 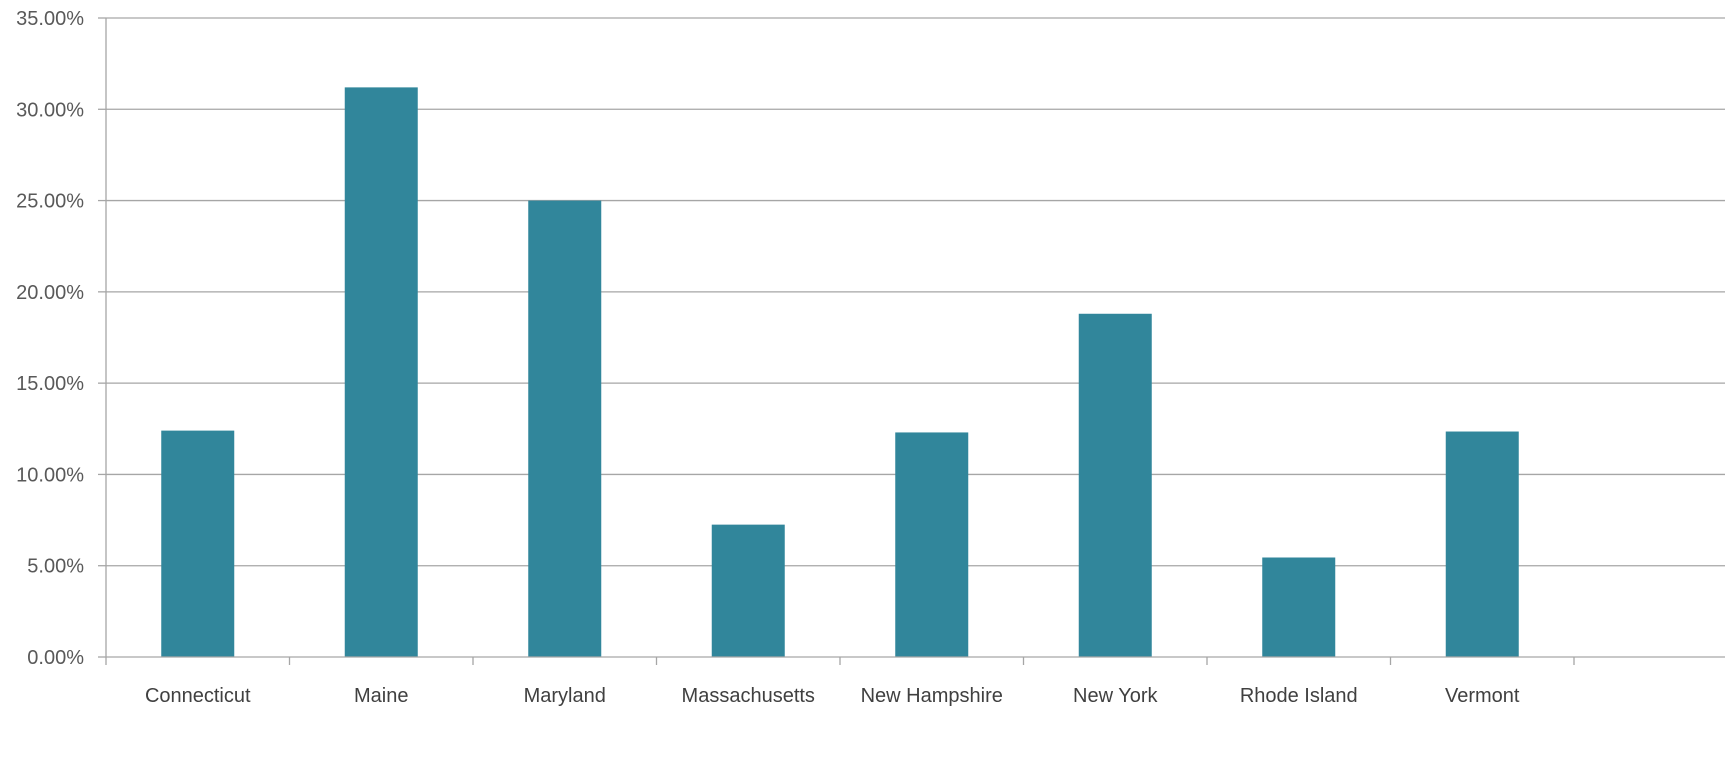 I want to click on y-tick-label: 5.00%, so click(x=55, y=567).